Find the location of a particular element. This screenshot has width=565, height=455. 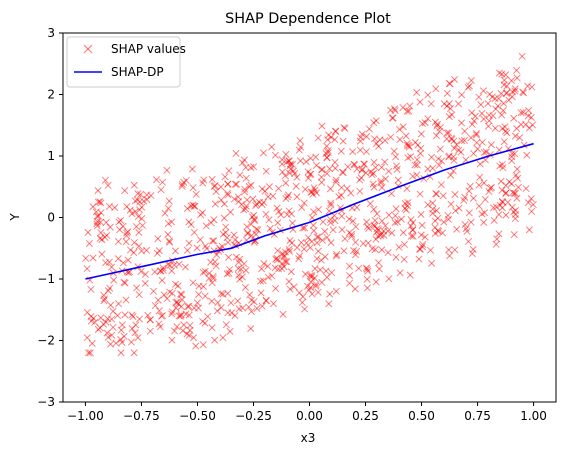

legend-label-shap-dp: SHAP-DP is located at coordinates (137, 72).